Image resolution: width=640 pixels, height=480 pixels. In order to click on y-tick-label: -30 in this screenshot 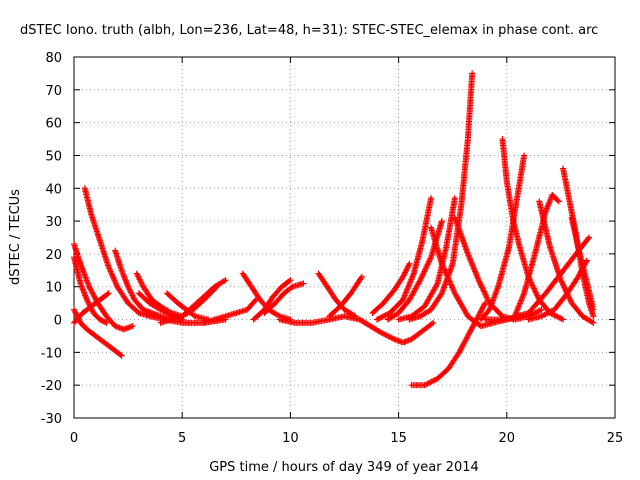, I will do `click(51, 419)`.